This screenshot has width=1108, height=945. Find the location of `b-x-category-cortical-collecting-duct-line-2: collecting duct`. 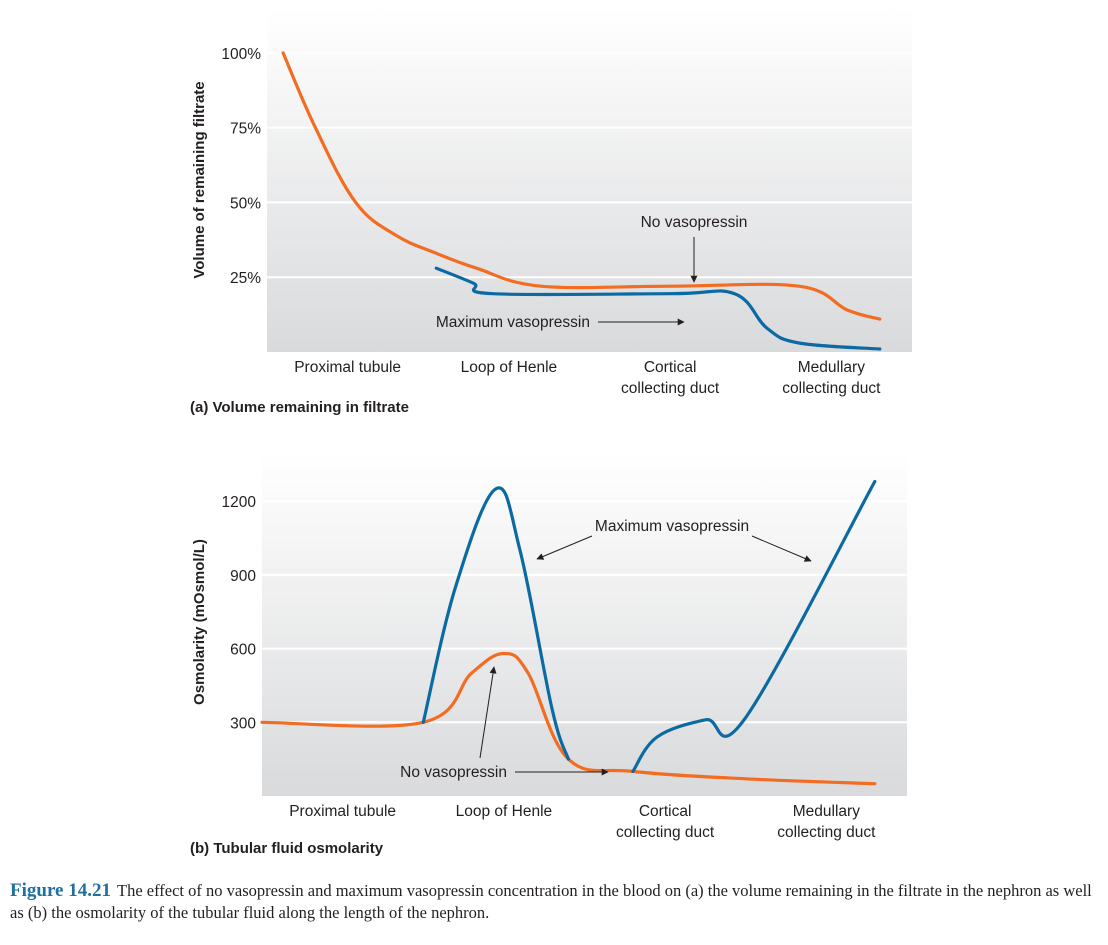

b-x-category-cortical-collecting-duct-line-2: collecting duct is located at coordinates (665, 832).